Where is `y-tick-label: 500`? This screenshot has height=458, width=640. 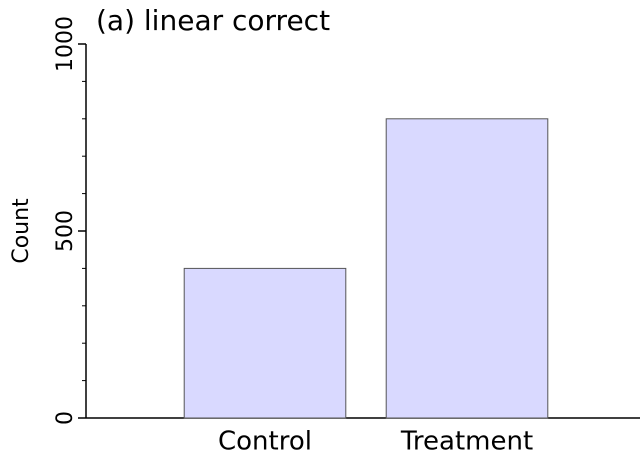
y-tick-label: 500 is located at coordinates (65, 231).